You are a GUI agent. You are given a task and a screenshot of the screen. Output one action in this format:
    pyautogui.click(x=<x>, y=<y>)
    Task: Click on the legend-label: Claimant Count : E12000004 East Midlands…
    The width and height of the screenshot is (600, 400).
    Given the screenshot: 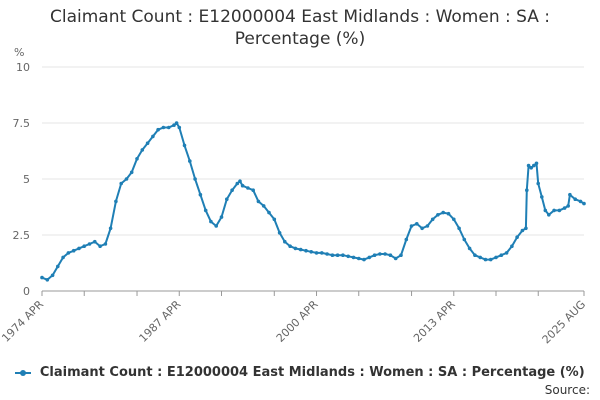 What is the action you would take?
    pyautogui.click(x=312, y=372)
    